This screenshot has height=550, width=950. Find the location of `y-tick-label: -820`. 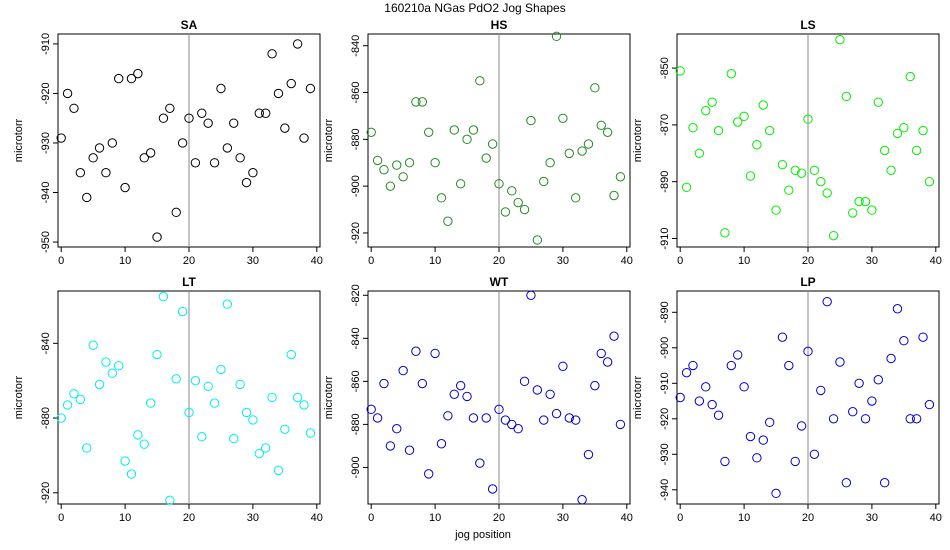

y-tick-label: -820 is located at coordinates (356, 295).